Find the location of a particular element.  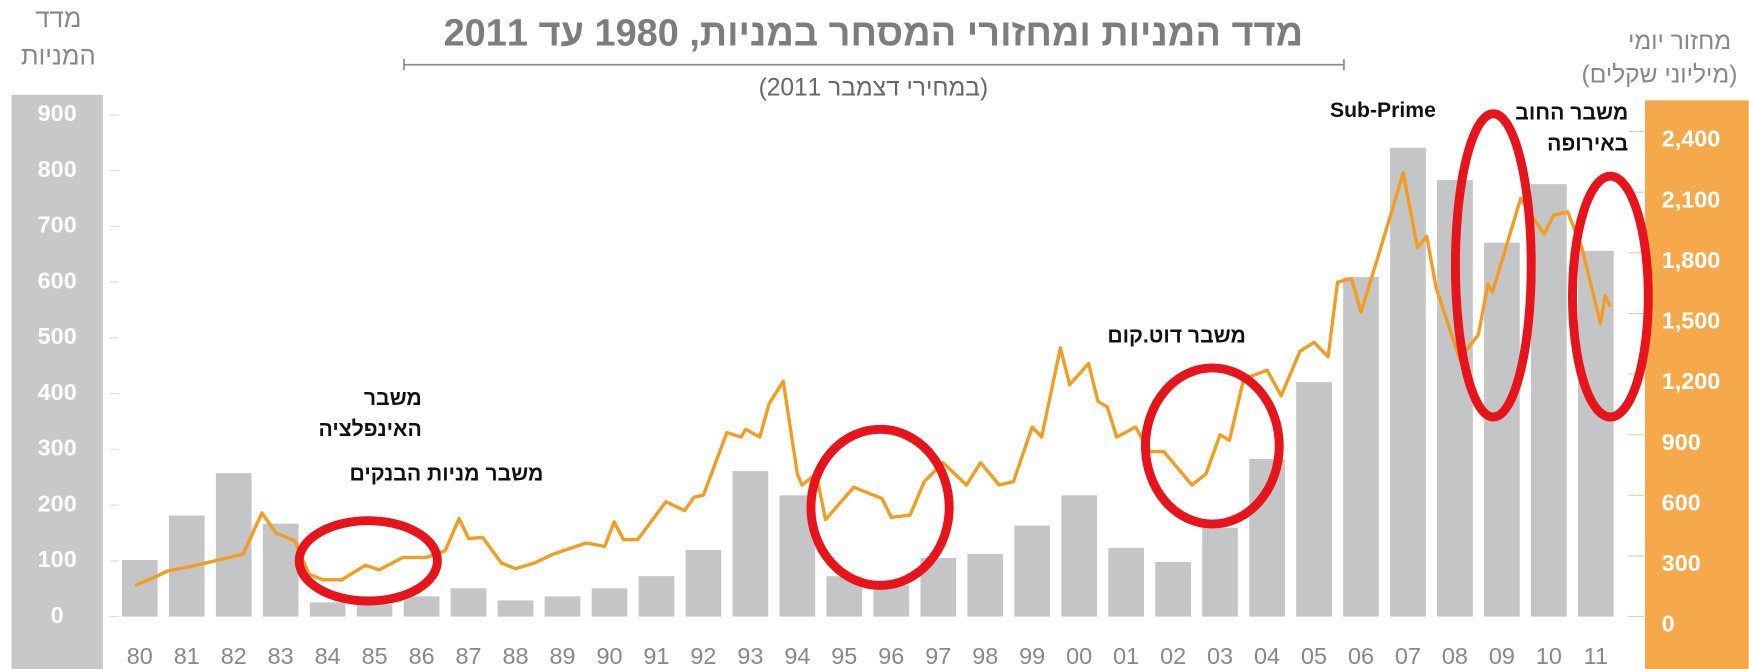

x-tick-label: 05 is located at coordinates (1314, 656).